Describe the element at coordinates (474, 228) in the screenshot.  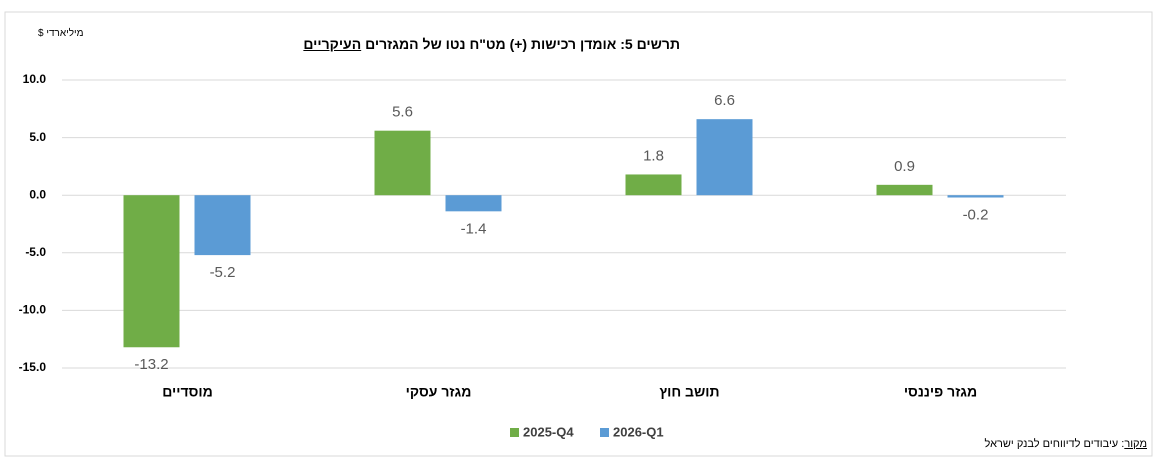
I see `value-label: -1.4` at that location.